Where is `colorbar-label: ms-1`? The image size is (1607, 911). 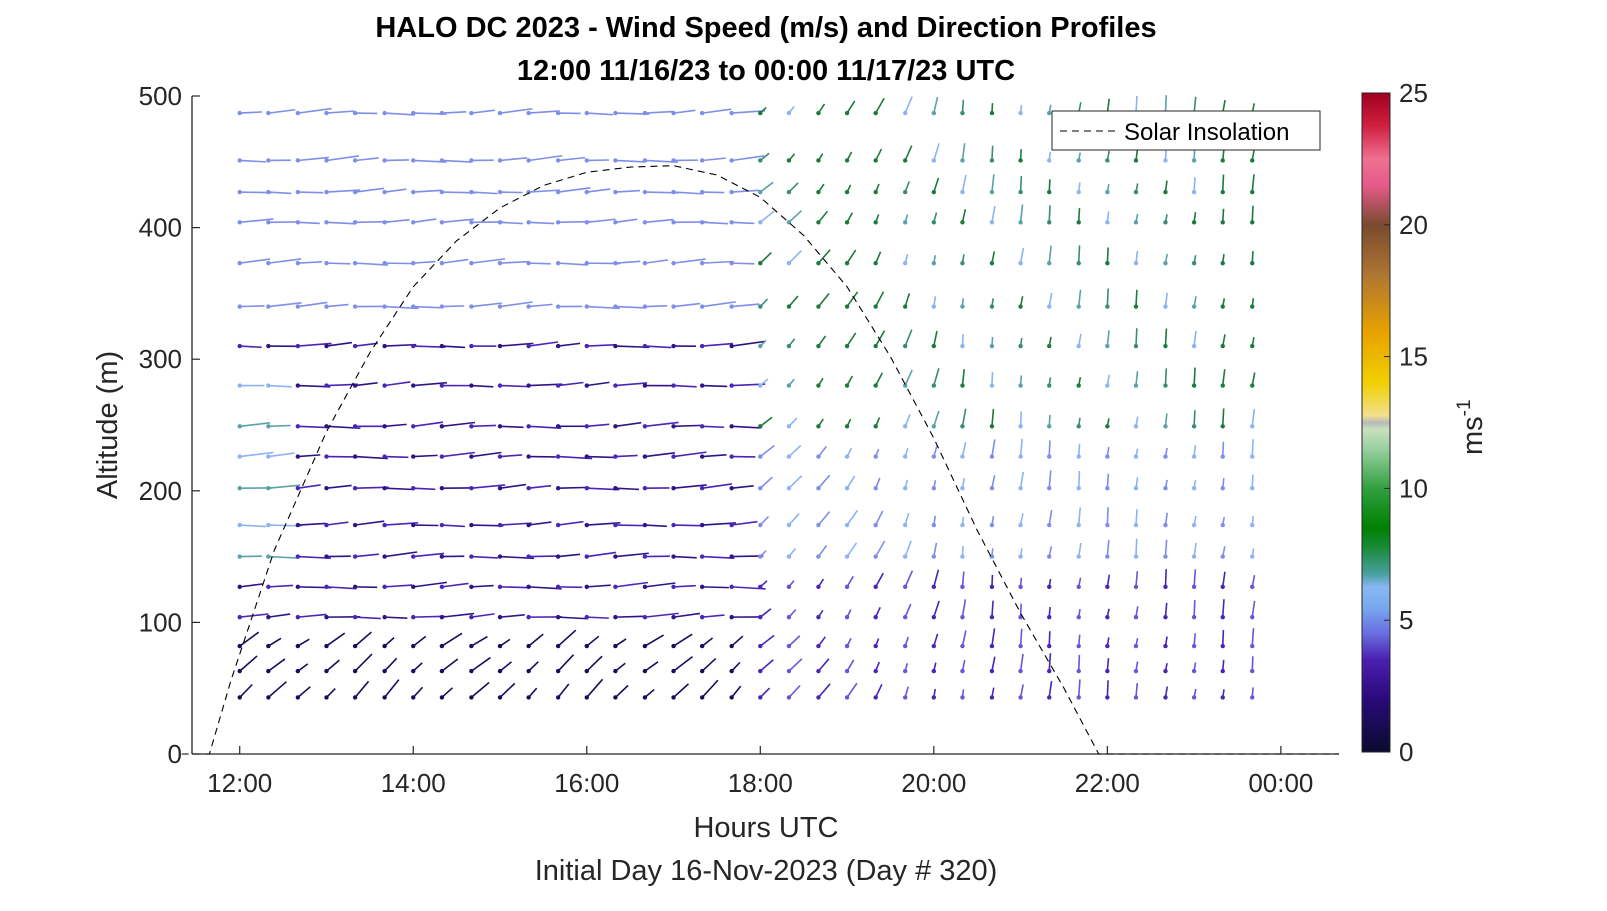
colorbar-label: ms-1 is located at coordinates (1471, 427).